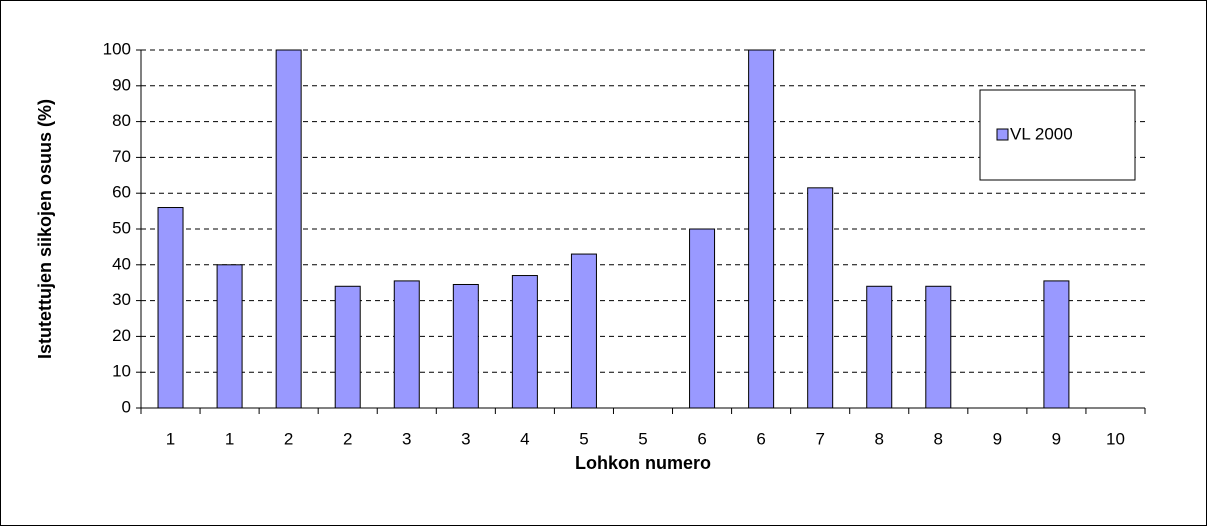  Describe the element at coordinates (121, 227) in the screenshot. I see `y-tick-label: 50` at that location.